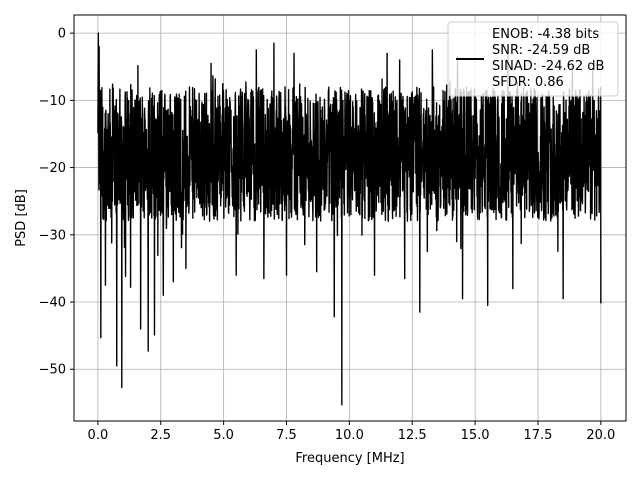 The image size is (640, 480). Describe the element at coordinates (412, 435) in the screenshot. I see `x-tick-label: 12.5` at that location.